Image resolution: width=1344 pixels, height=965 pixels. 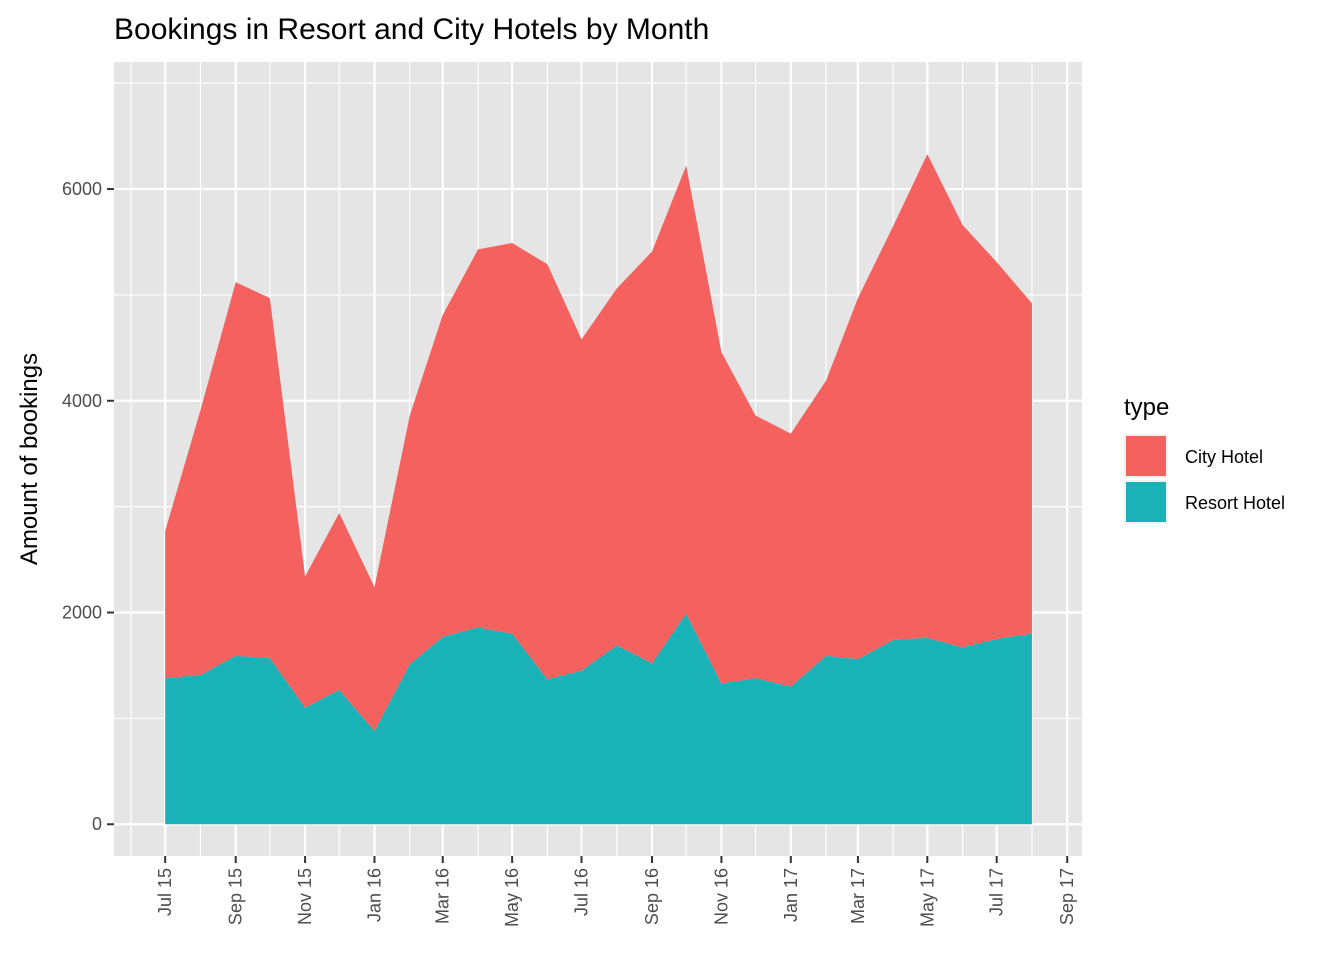 I want to click on x-tick-label: Sep 17, so click(x=1067, y=896).